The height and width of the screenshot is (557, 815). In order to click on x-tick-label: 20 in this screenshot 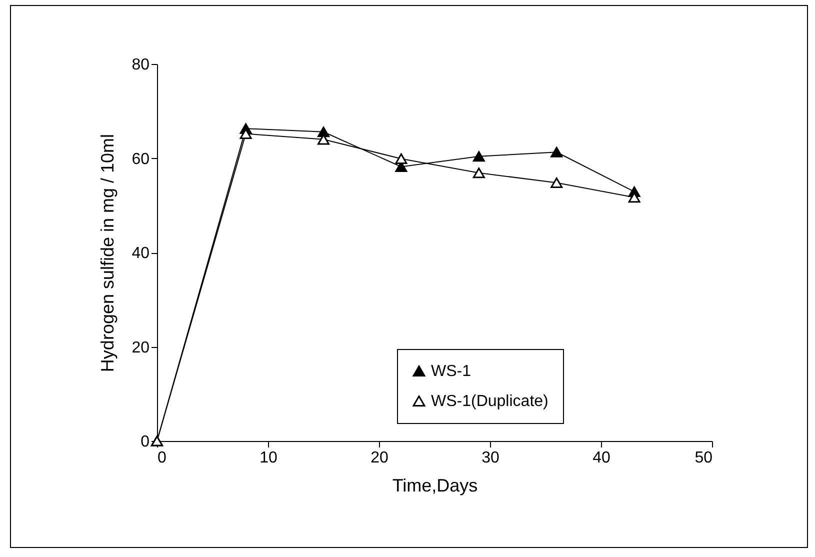, I will do `click(379, 458)`.